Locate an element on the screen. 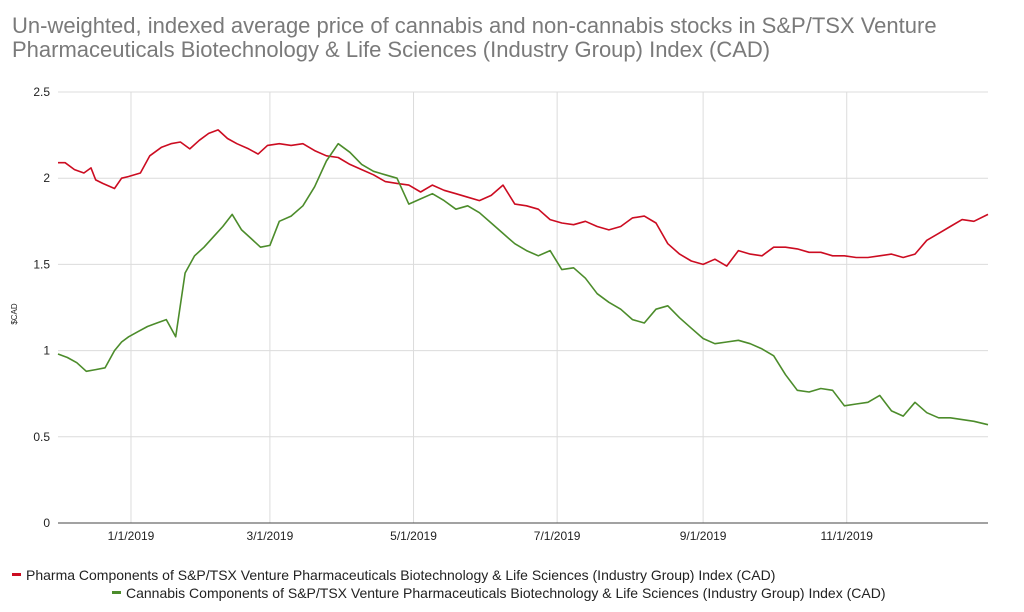 The width and height of the screenshot is (1024, 612). y-tick-label: 2.5 is located at coordinates (41, 92).